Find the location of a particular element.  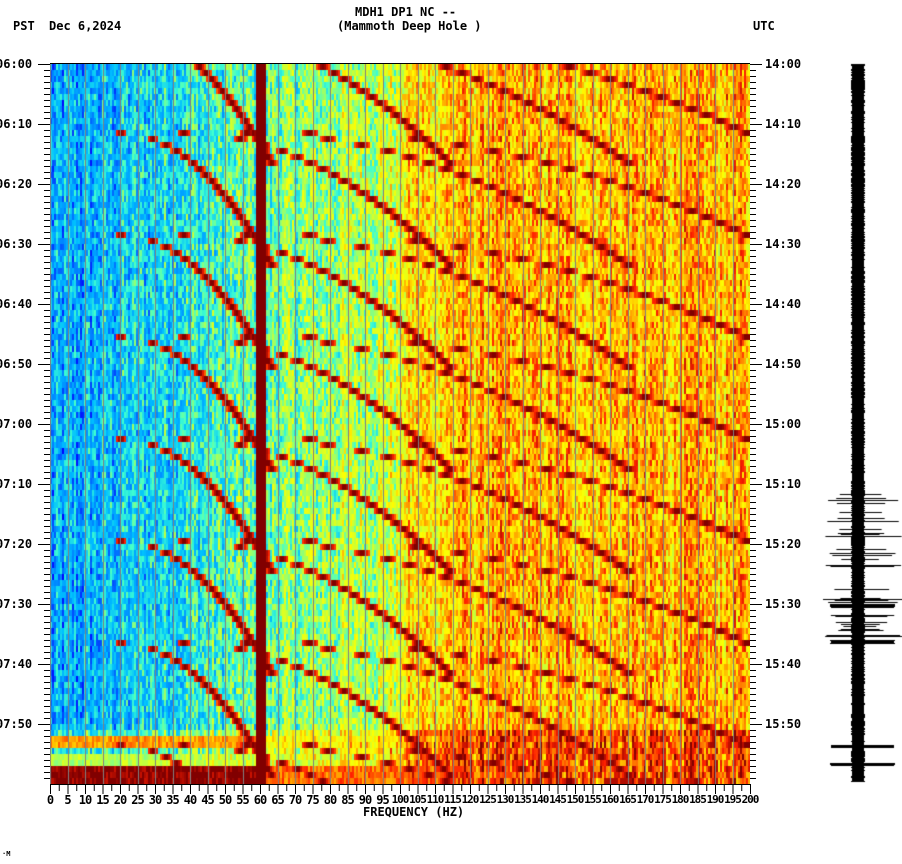

x-tick-label: 190 is located at coordinates (715, 799).